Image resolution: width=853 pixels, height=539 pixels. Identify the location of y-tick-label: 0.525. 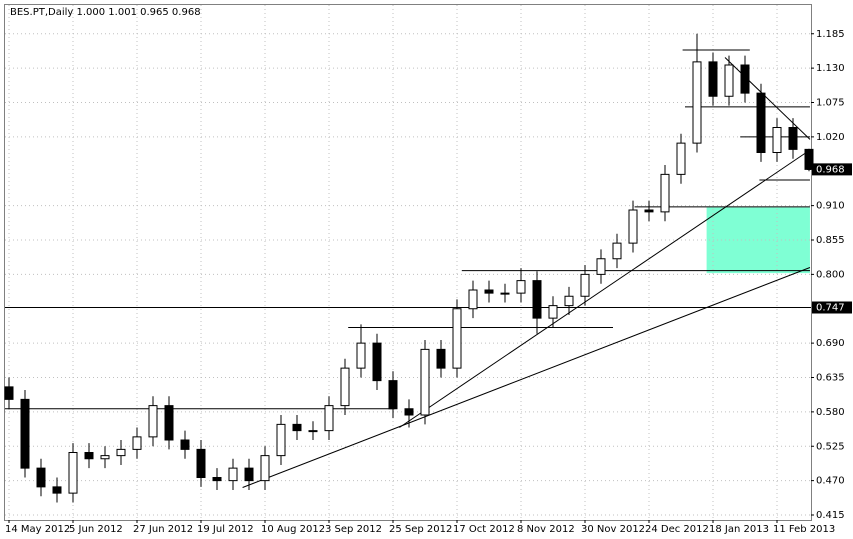
(830, 446).